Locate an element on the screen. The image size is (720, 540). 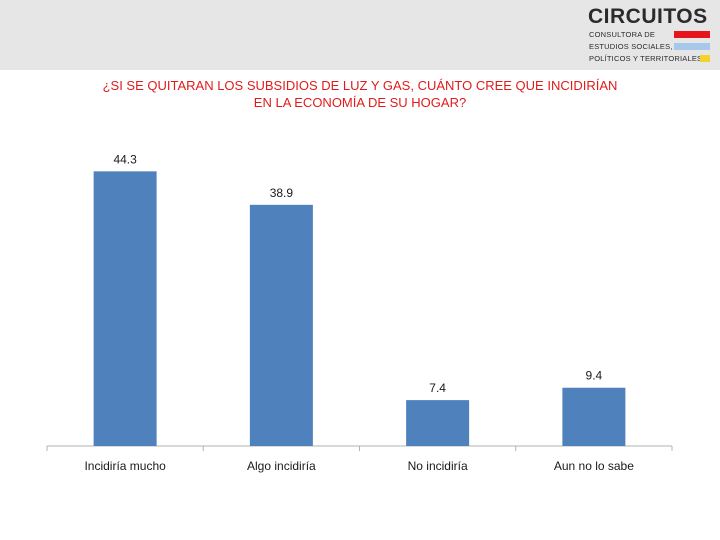
logo-tagline-2: ESTUDIOS SOCIALES, is located at coordinates (631, 46).